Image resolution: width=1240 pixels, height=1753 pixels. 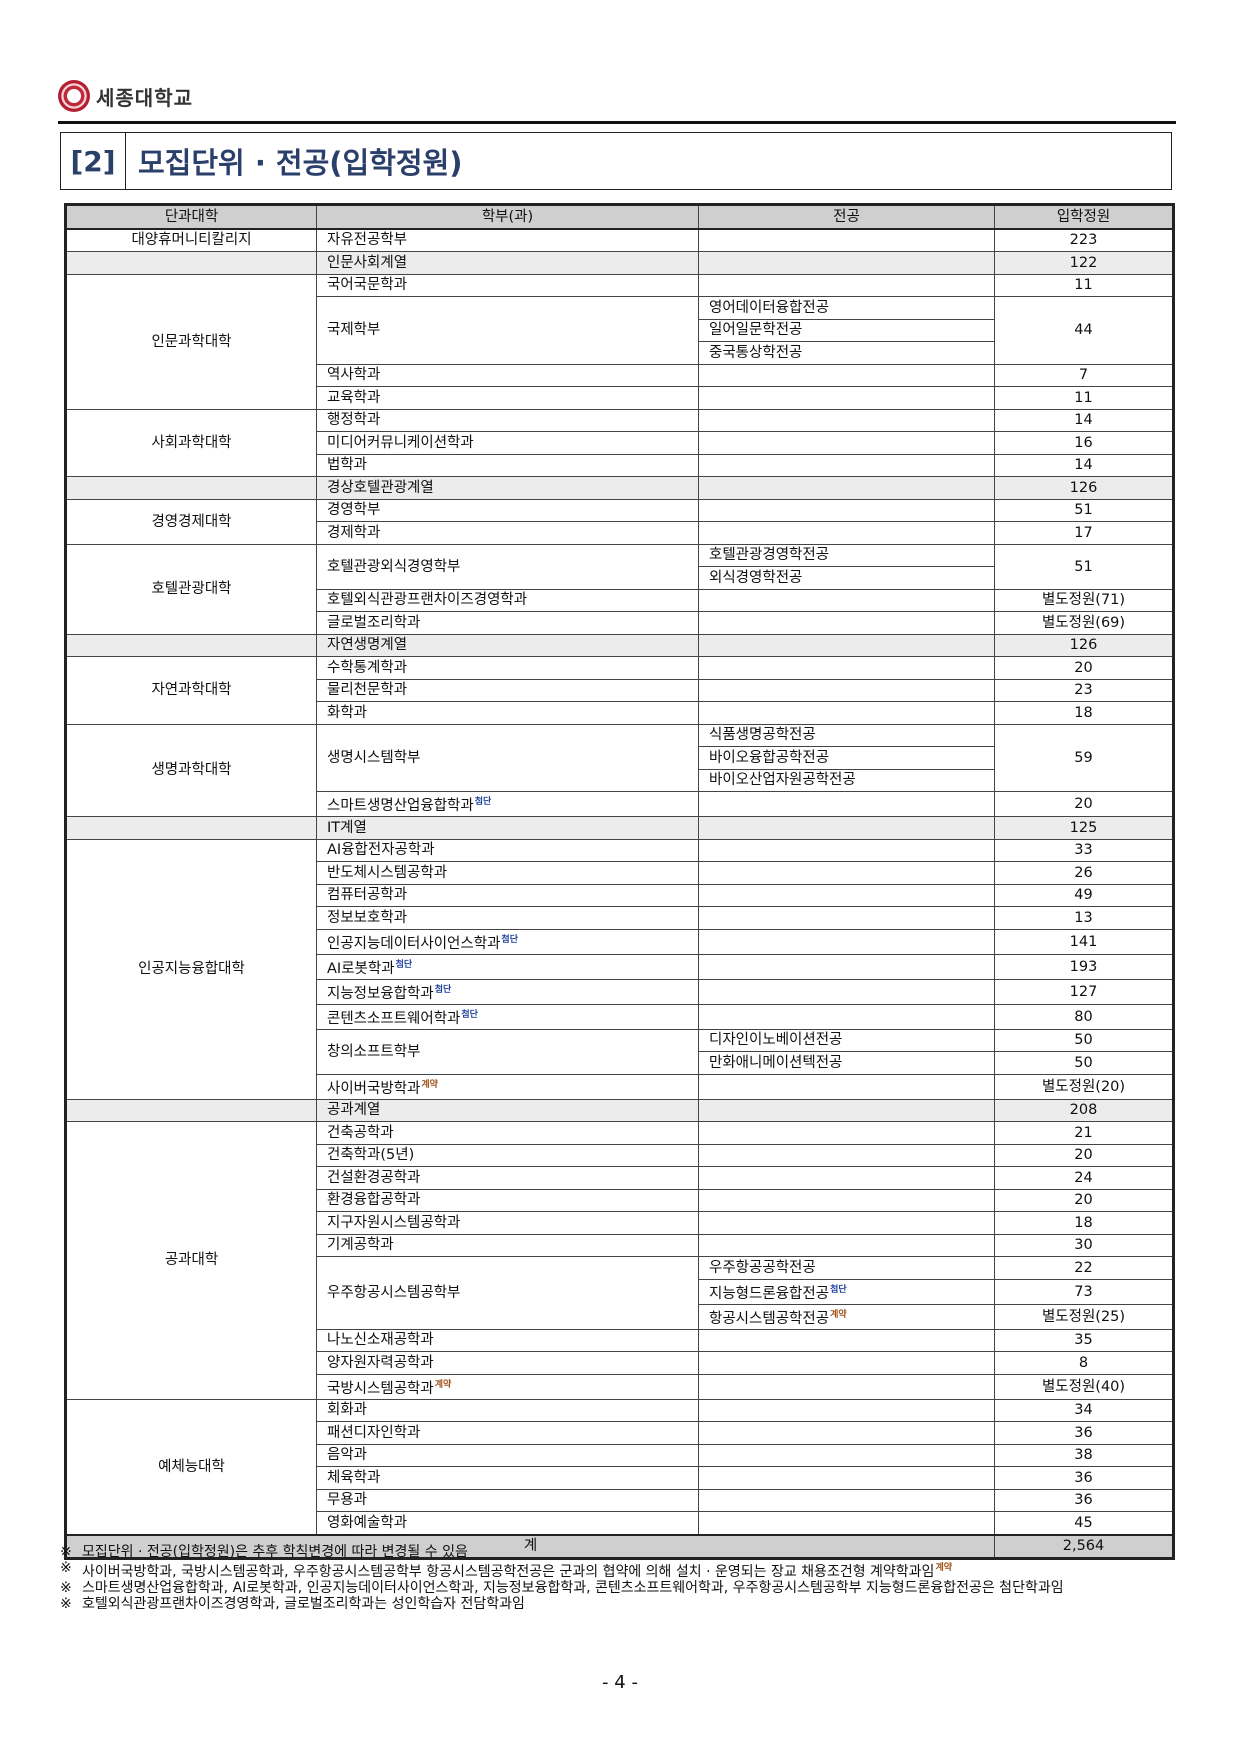 I want to click on table-row: 예체능대학 회화과 34, so click(x=619, y=1466).